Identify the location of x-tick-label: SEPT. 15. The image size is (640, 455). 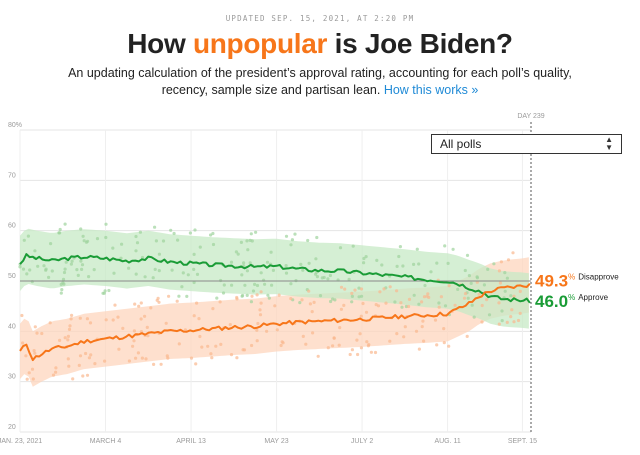
(522, 441).